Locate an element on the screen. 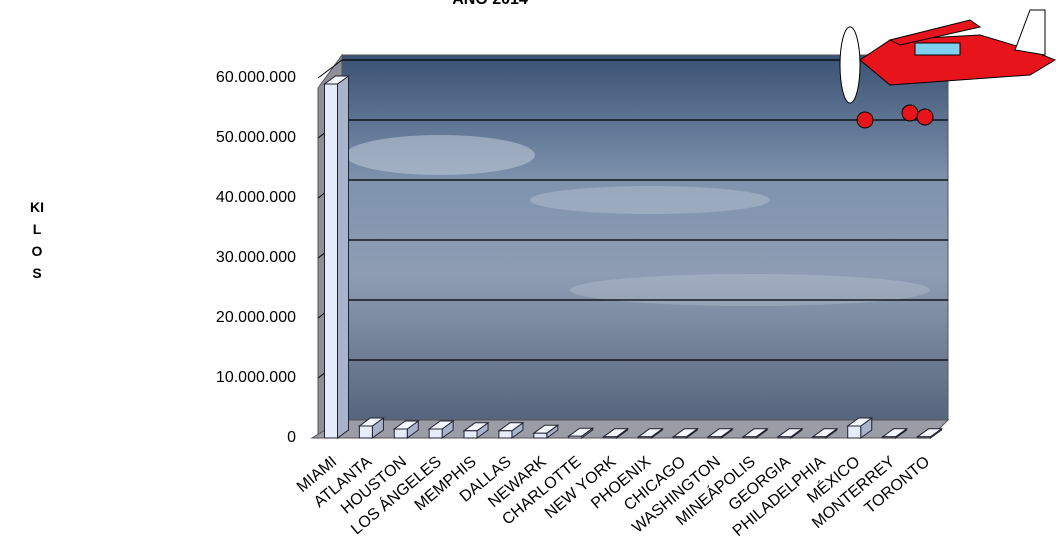  y-tick-label: 50.000.000 is located at coordinates (256, 137).